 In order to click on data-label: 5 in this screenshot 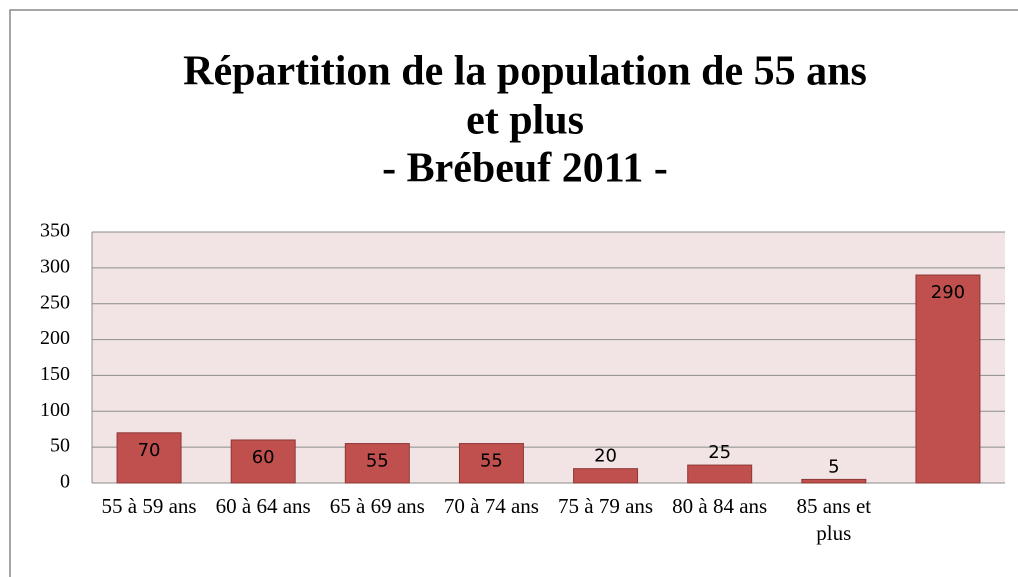, I will do `click(833, 466)`.